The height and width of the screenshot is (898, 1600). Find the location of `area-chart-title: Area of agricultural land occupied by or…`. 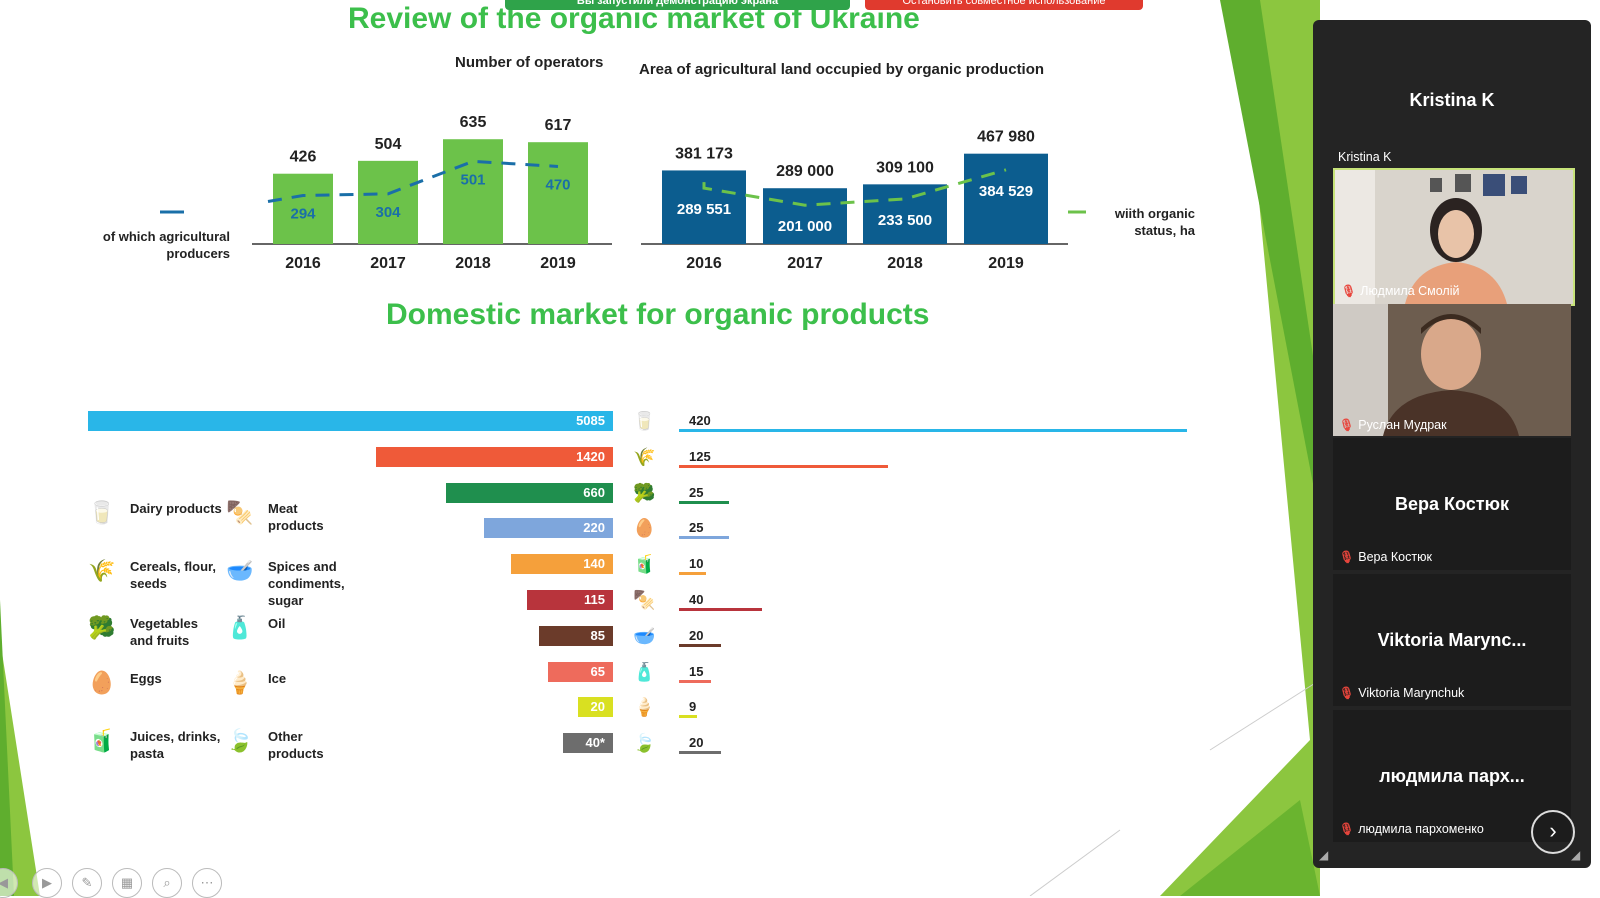

area-chart-title: Area of agricultural land occupied by or… is located at coordinates (842, 69).